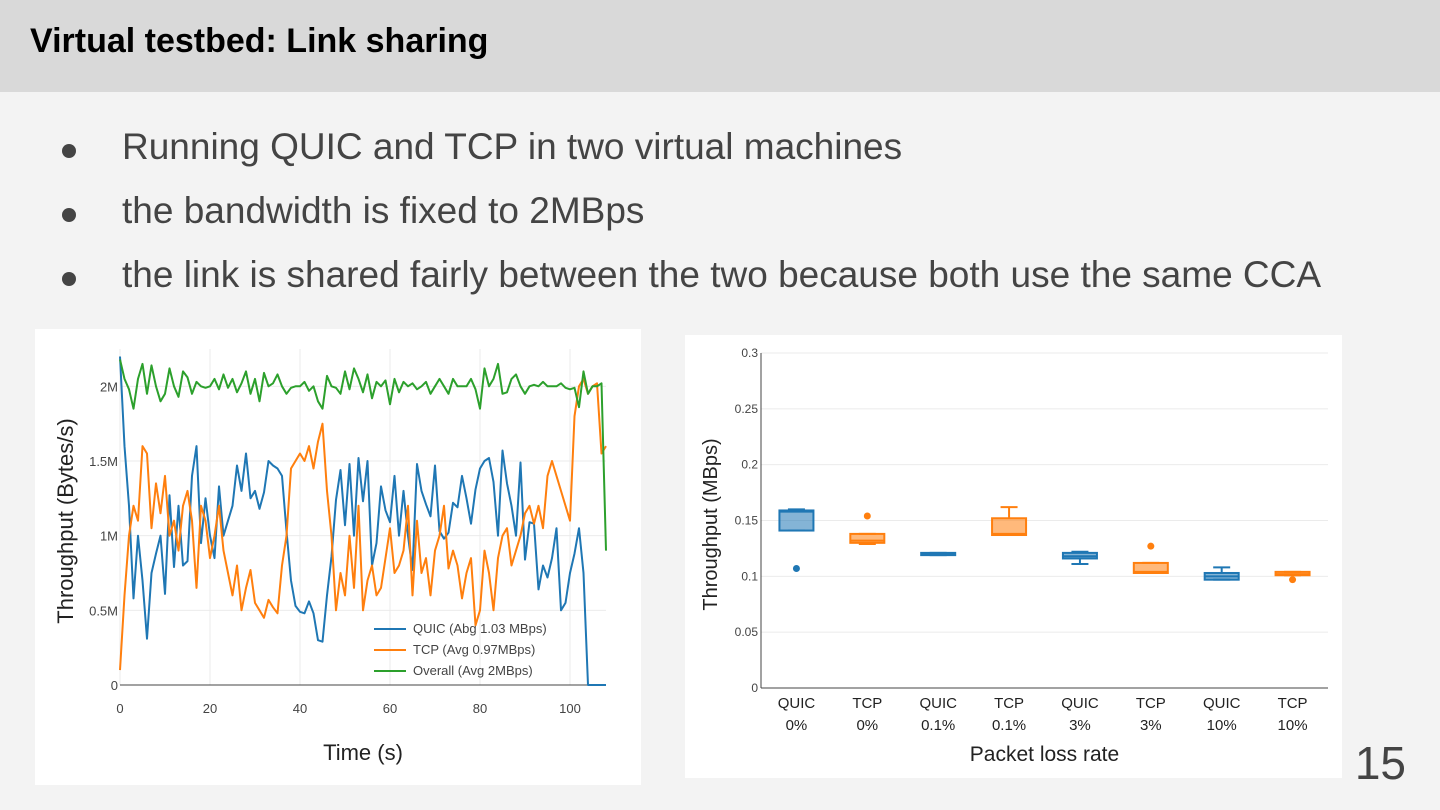  I want to click on y-axis-title: Throughput (Bytes/s), so click(65, 520).